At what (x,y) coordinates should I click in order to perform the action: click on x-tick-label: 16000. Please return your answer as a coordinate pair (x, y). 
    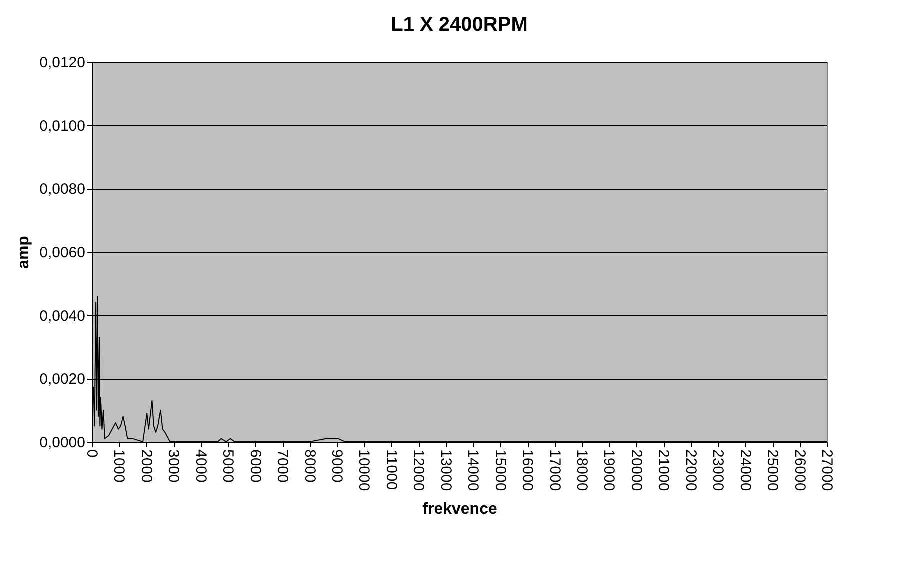
    Looking at the image, I should click on (527, 471).